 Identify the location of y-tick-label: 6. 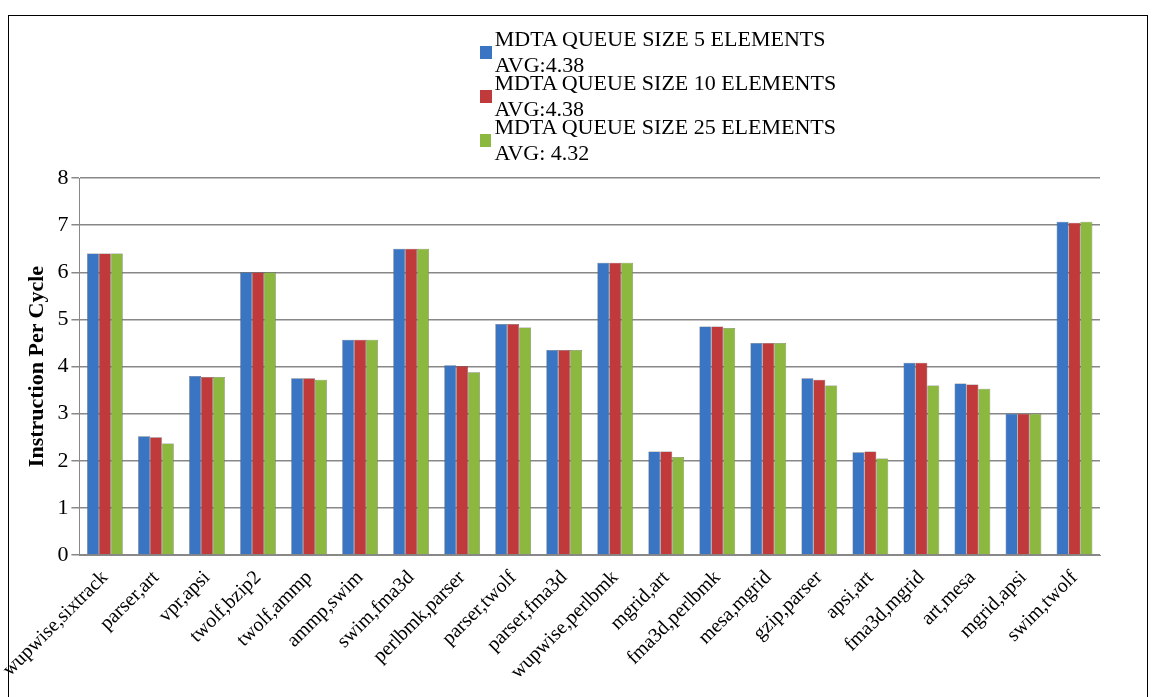
(63, 271).